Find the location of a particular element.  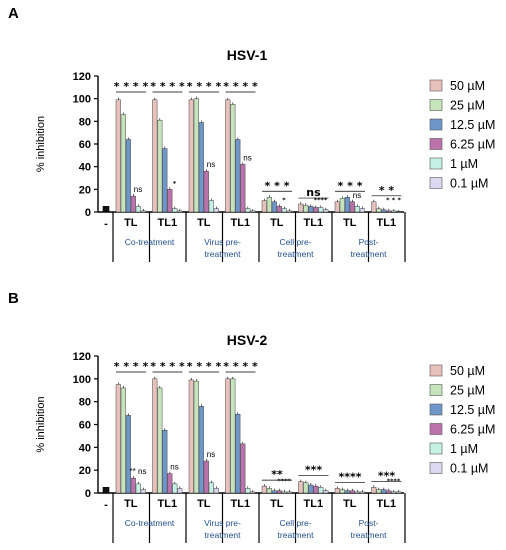

group-label: Co-treatment is located at coordinates (150, 523).